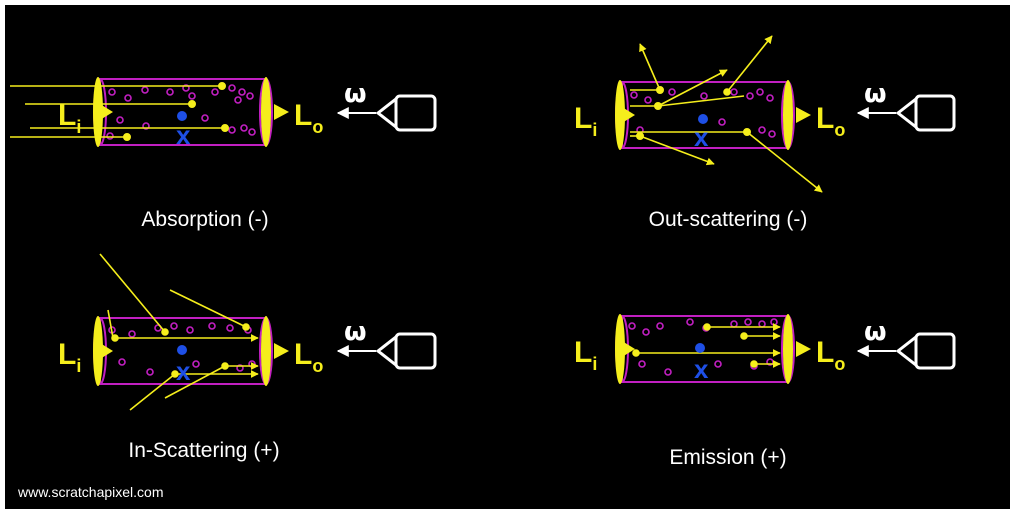 The width and height of the screenshot is (1015, 514). I want to click on panel-out-scattering: Li Lo x ω Out-scattering (-), so click(765, 133).